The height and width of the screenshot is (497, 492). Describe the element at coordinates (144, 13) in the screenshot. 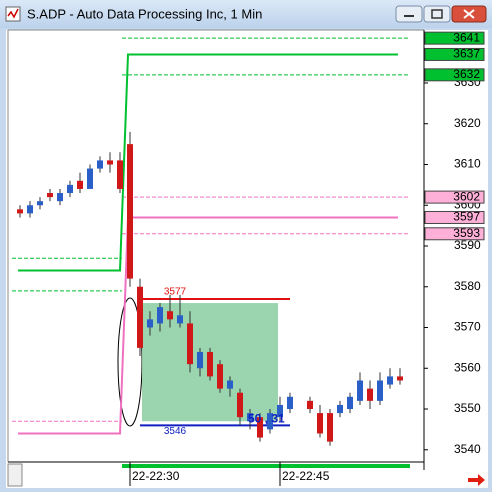

I see `window-title: S.ADP - Auto Data Processing Inc, 1 Min` at that location.